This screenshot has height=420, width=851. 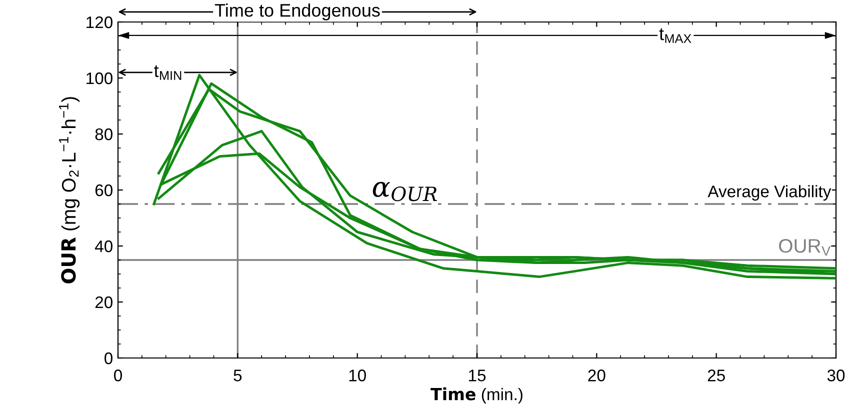 What do you see at coordinates (103, 134) in the screenshot?
I see `y-tick-label: 80` at bounding box center [103, 134].